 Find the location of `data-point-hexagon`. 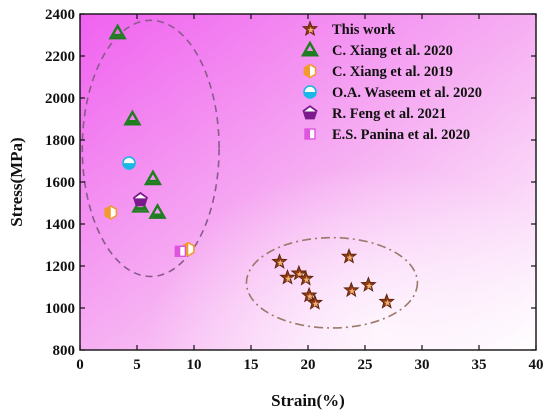

data-point-hexagon is located at coordinates (111, 212).